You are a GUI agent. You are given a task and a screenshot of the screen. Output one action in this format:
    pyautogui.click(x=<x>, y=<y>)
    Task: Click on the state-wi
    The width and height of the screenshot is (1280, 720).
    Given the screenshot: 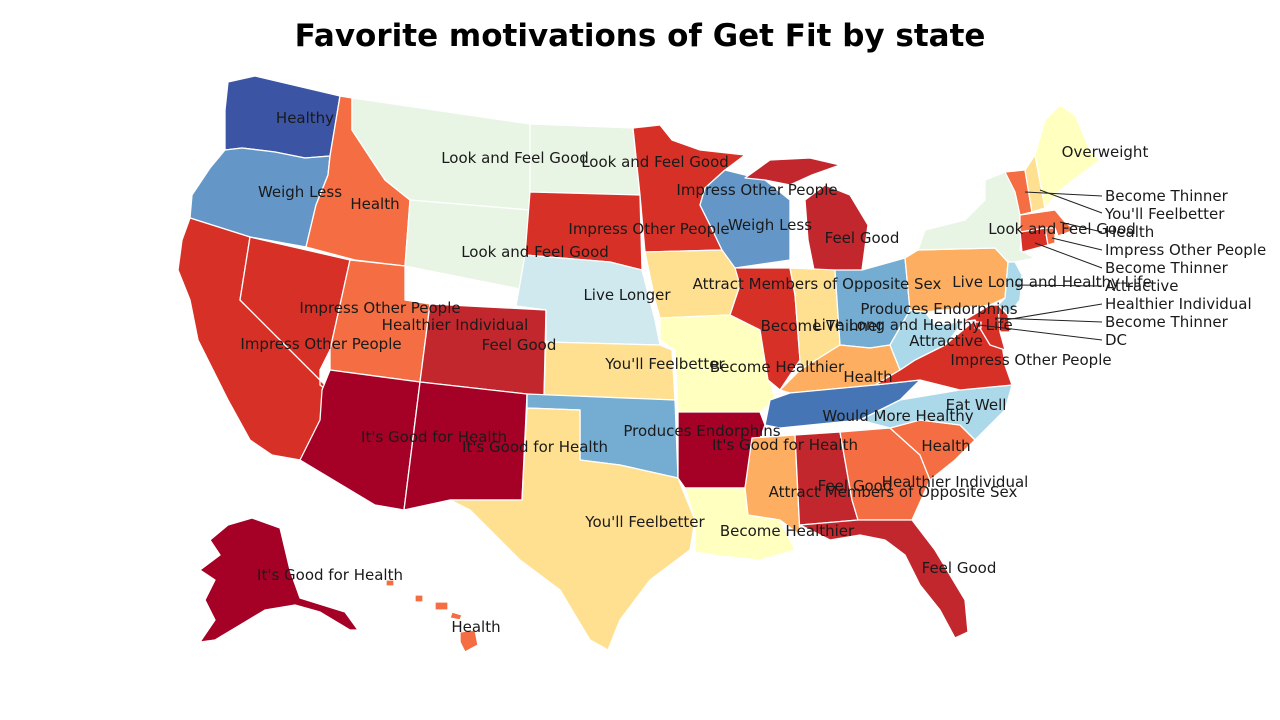 What is the action you would take?
    pyautogui.click(x=745, y=219)
    